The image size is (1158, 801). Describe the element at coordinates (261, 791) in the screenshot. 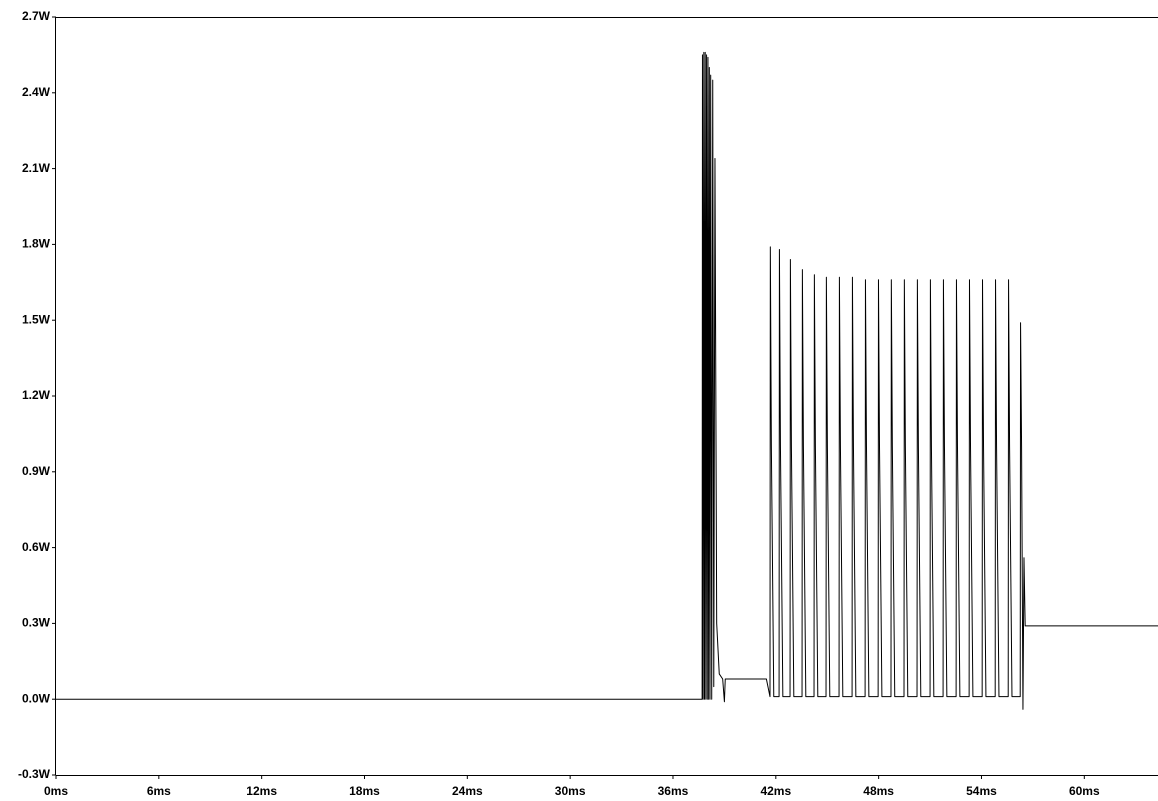

I see `x-tick-label: 12ms` at that location.